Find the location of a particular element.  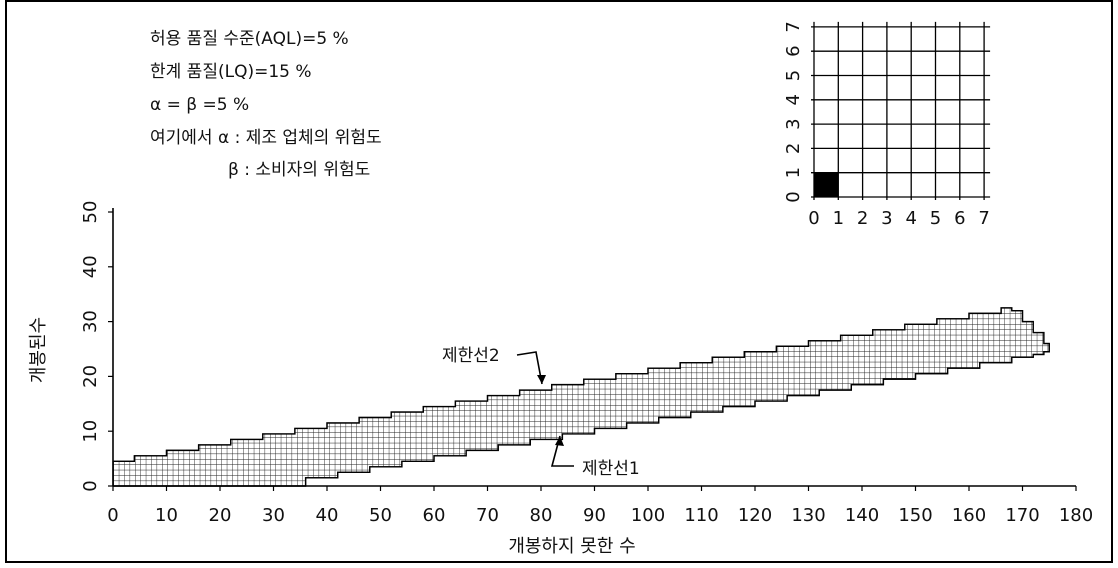

x-tick-label: 110 is located at coordinates (701, 515).